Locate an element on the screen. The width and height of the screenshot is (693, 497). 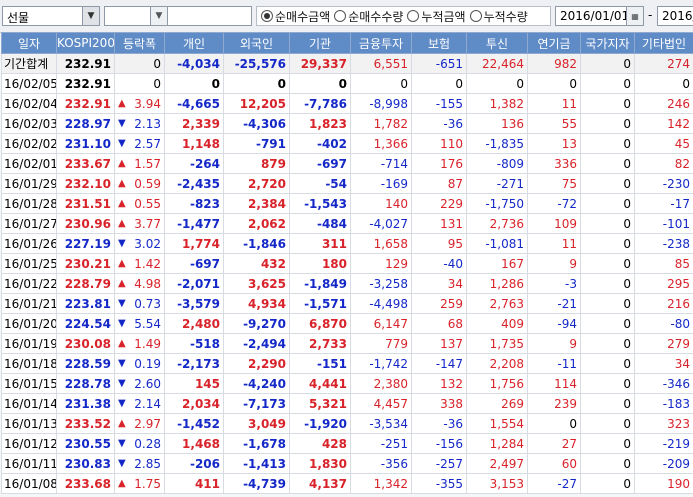
market-select: 선물 ▼ is located at coordinates (51, 16).